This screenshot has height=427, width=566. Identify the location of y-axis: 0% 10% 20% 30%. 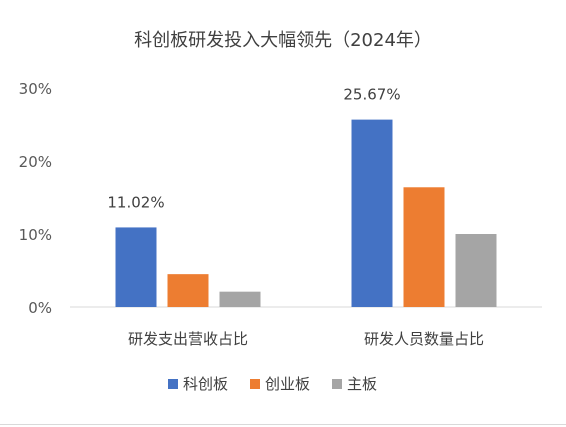
(35, 198).